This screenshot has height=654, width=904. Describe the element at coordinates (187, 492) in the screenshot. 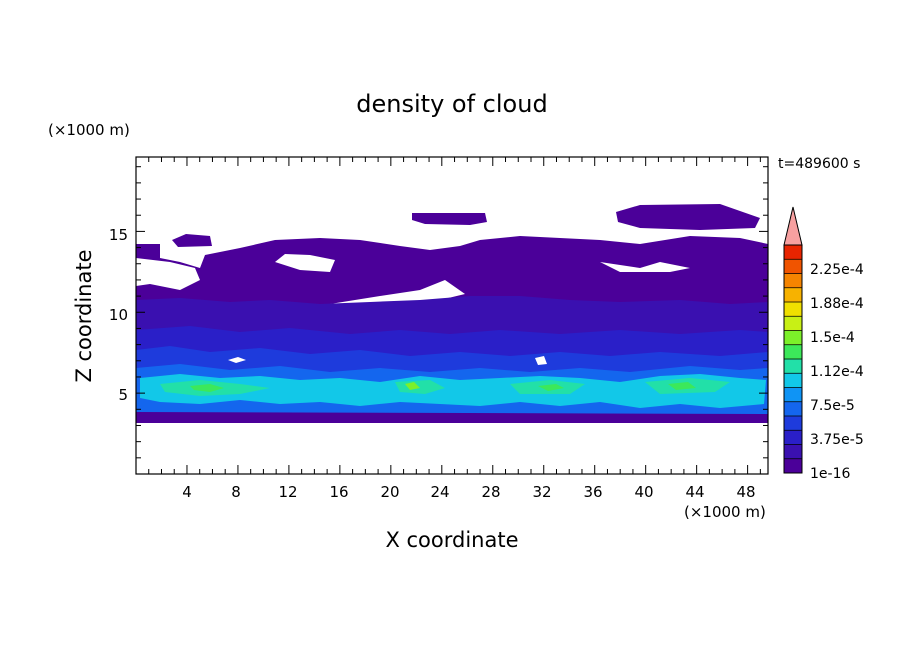

I see `x-tick-label: 4` at that location.